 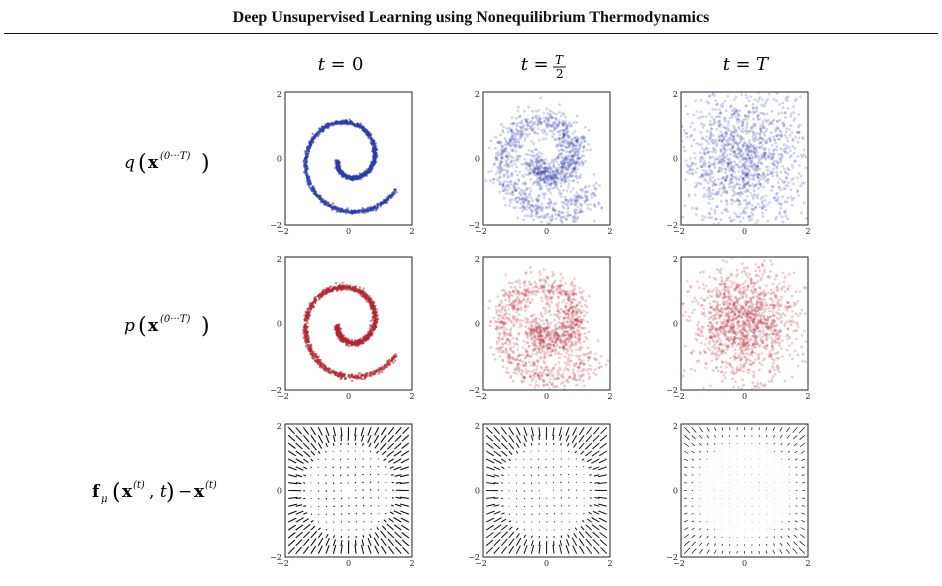 I want to click on col-header-lhs: t, so click(x=727, y=64).